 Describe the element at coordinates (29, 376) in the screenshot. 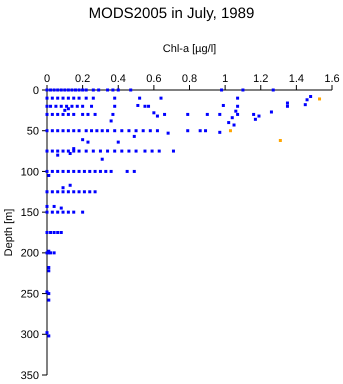

I see `y-tick-label: 350` at that location.